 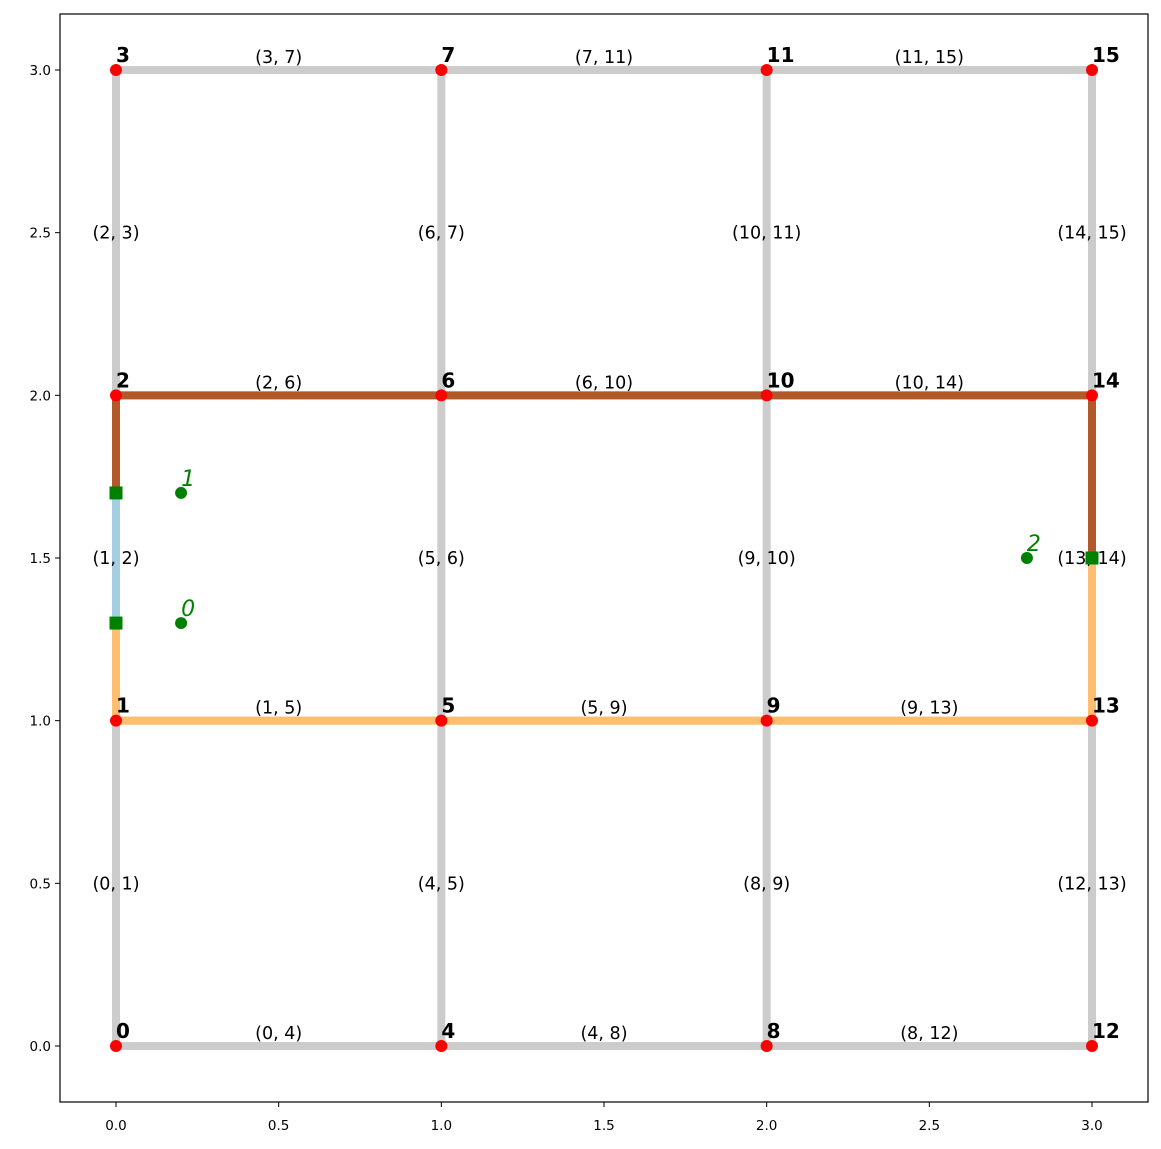 I want to click on node-label: 5, so click(x=448, y=706).